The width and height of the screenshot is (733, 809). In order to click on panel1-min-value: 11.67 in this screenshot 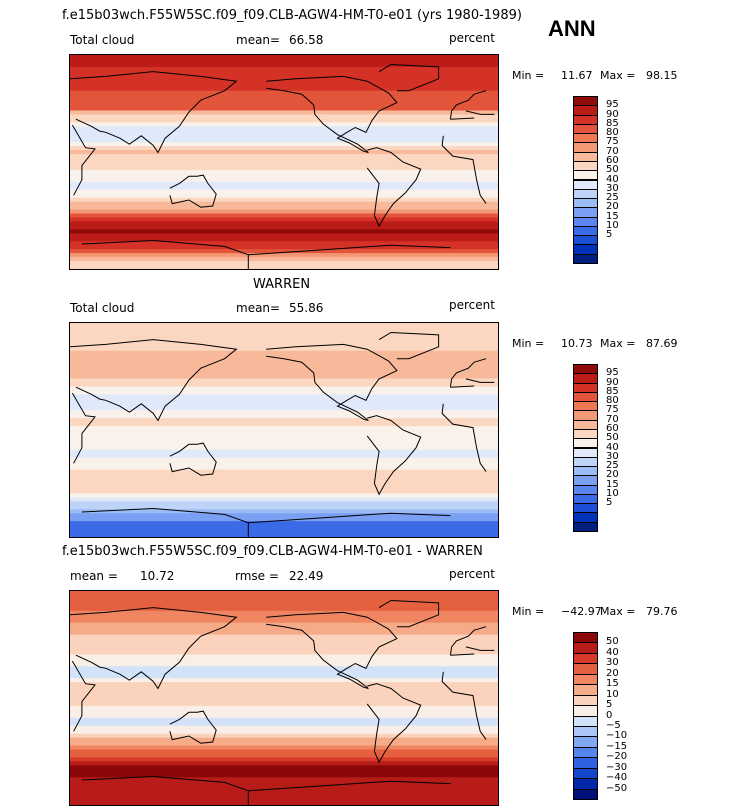, I will do `click(577, 75)`.